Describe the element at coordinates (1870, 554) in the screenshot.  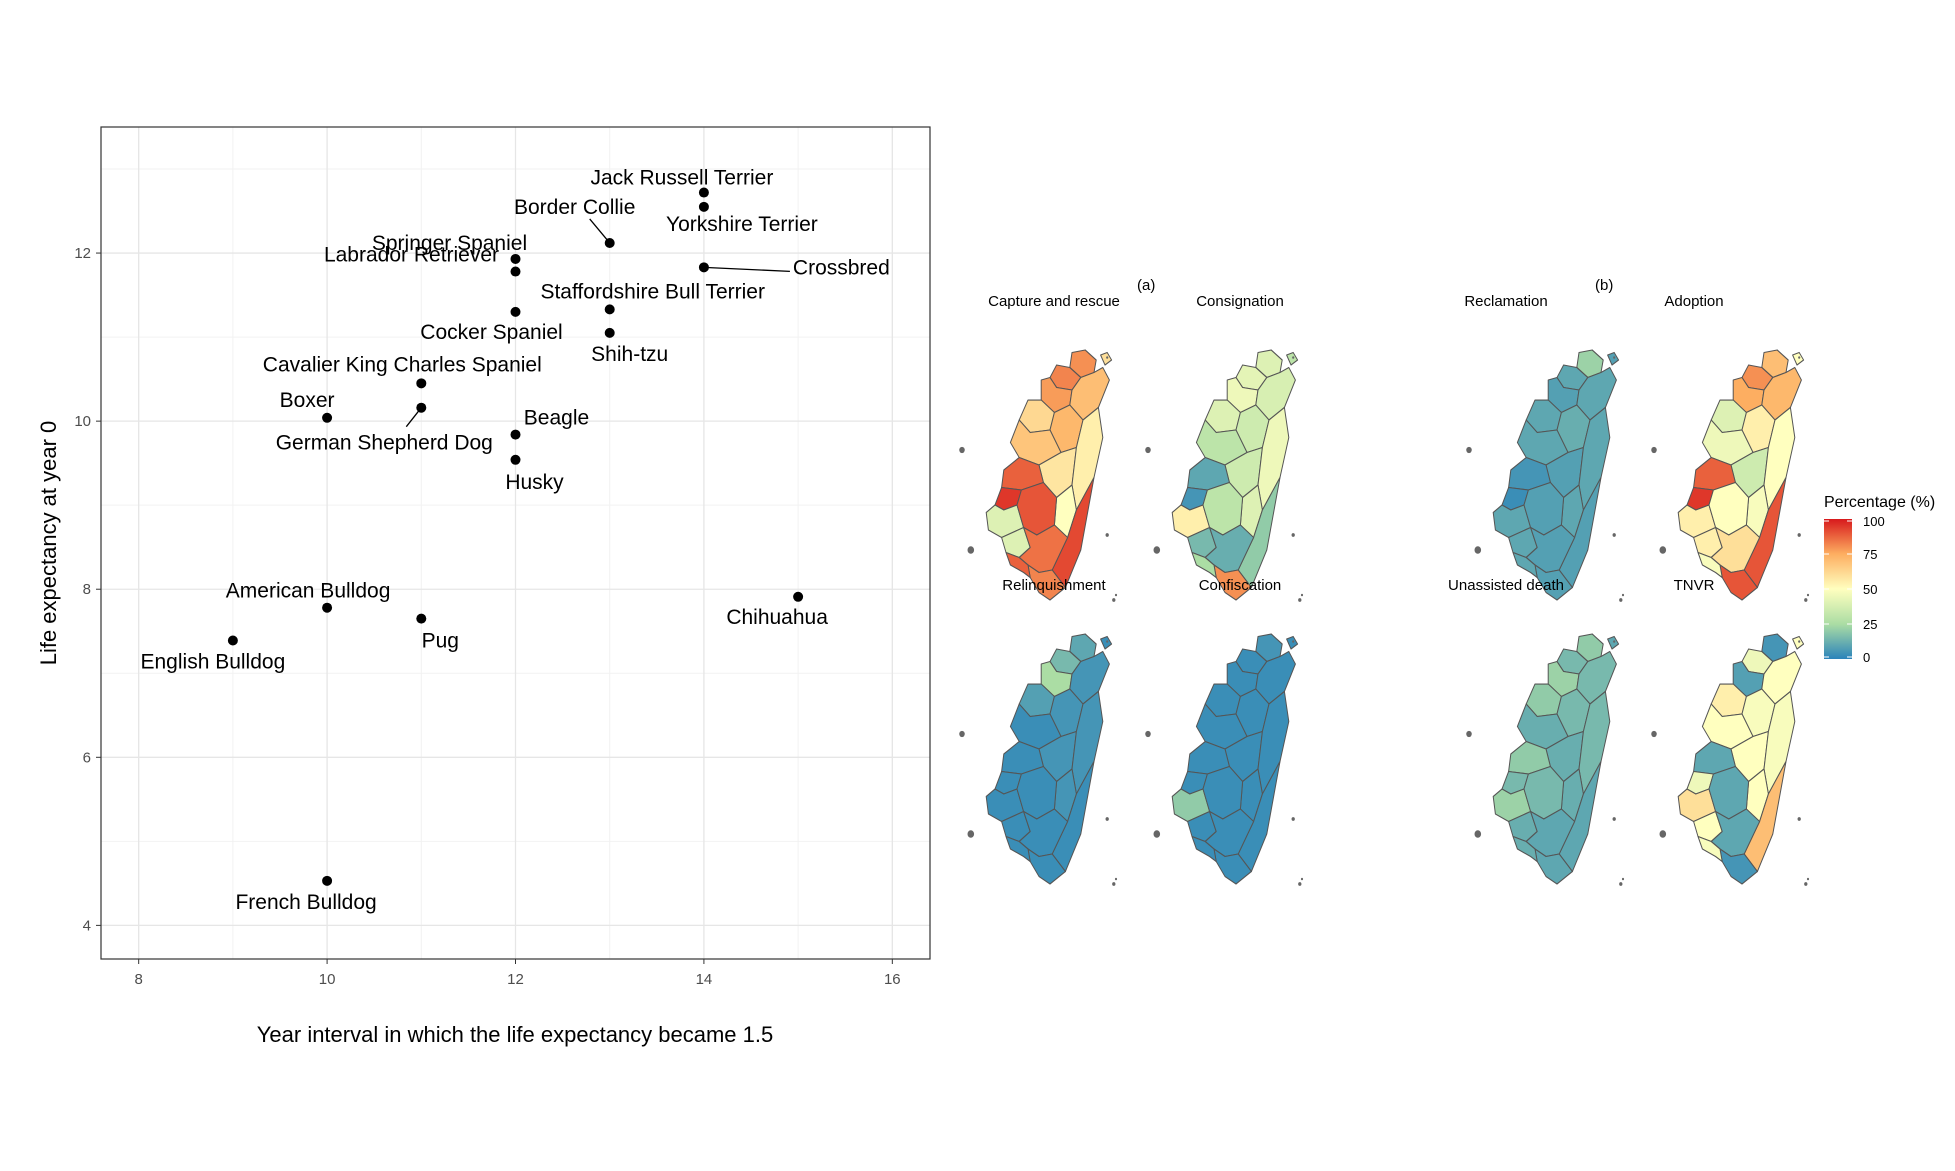
I see `legend-tick-label: 75` at that location.